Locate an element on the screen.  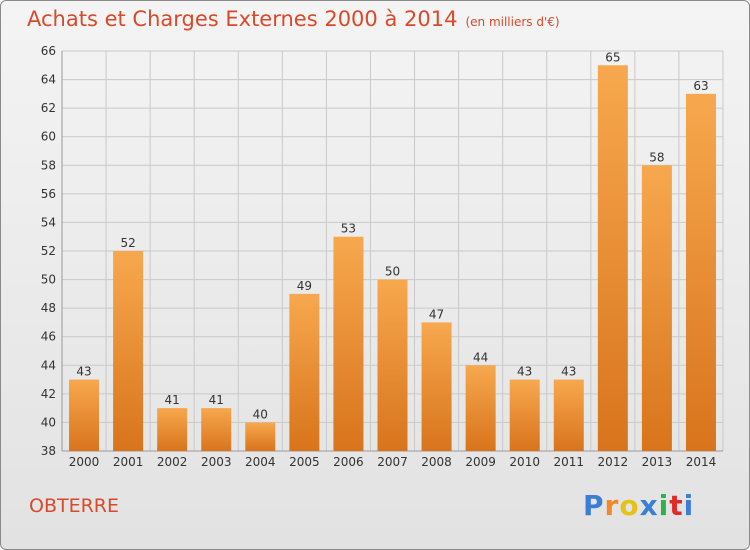
x-tick-label: 2003 is located at coordinates (216, 462).